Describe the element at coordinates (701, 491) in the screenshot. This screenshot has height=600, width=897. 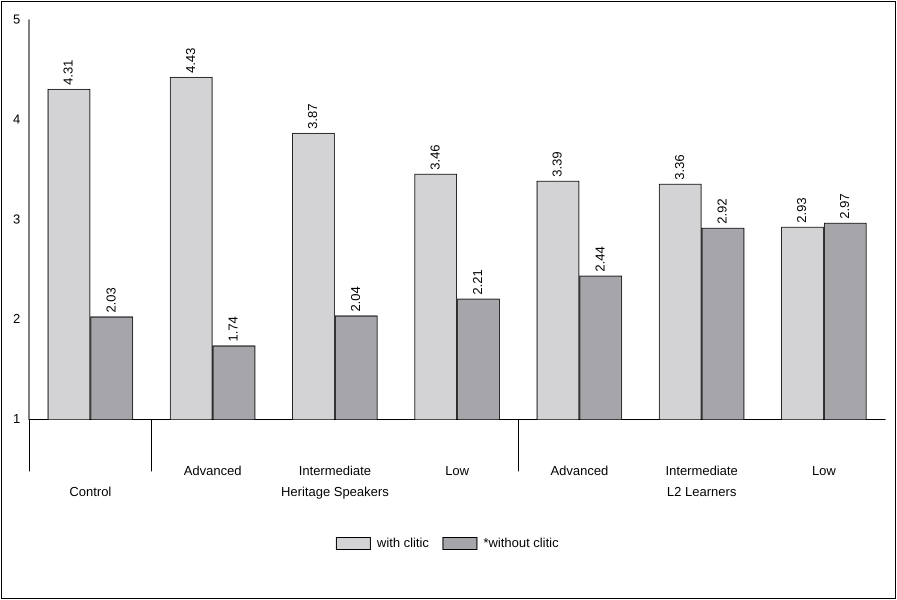
I see `text: L2 Learners` at that location.